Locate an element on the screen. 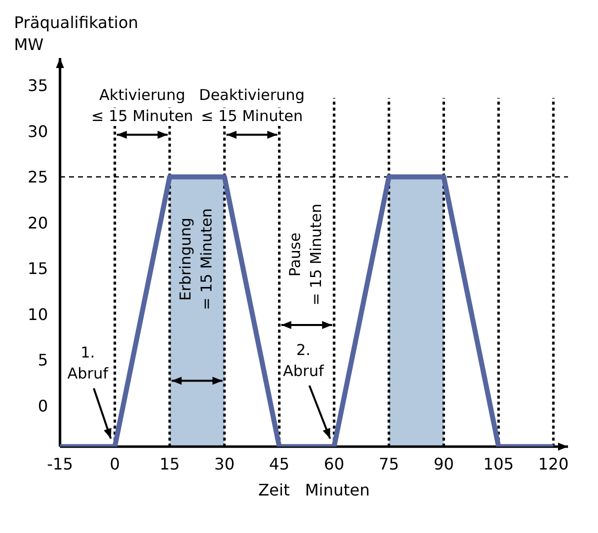 This screenshot has width=598, height=533. y-tick-label: 10 is located at coordinates (38, 314).